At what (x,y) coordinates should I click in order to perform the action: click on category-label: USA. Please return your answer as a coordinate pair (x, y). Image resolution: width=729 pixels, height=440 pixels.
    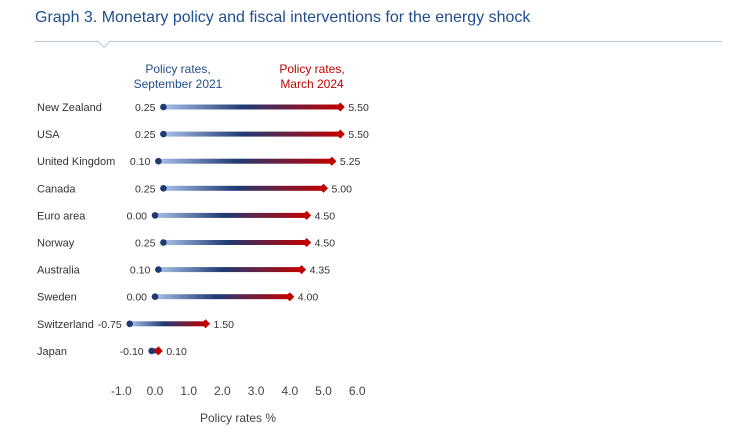
    Looking at the image, I should click on (48, 135).